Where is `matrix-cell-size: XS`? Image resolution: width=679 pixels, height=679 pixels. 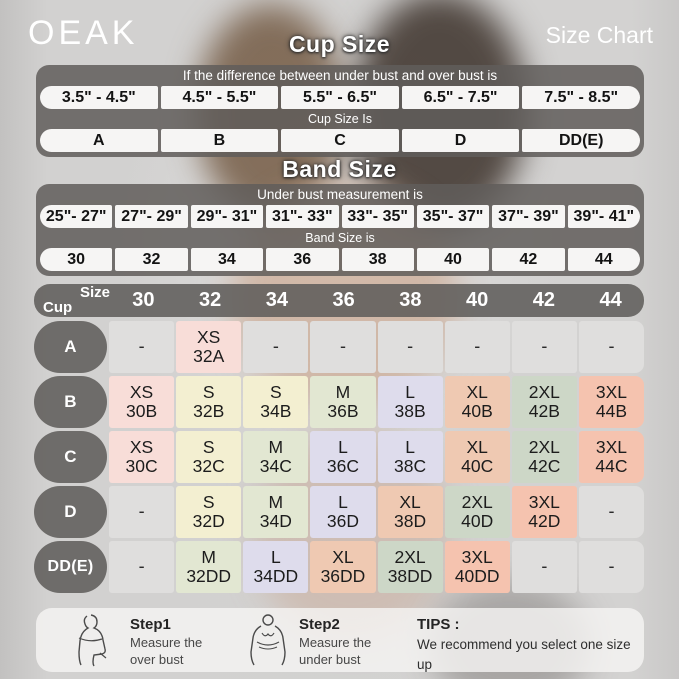 matrix-cell-size: XS is located at coordinates (209, 336).